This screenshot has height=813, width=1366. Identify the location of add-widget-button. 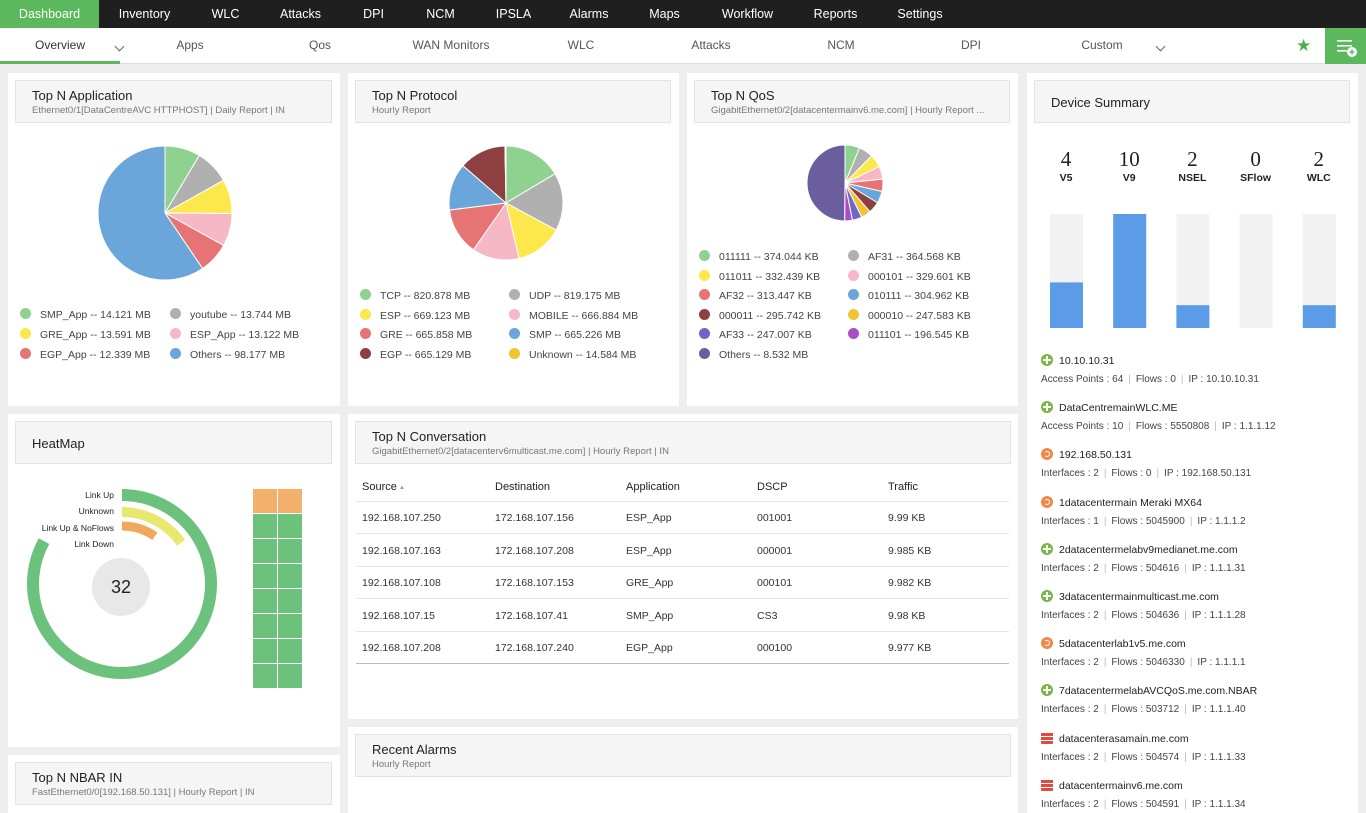
(1345, 46).